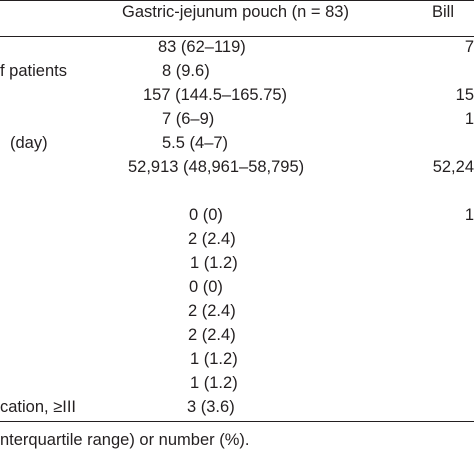 The height and width of the screenshot is (474, 474). I want to click on cell: 7, so click(469, 47).